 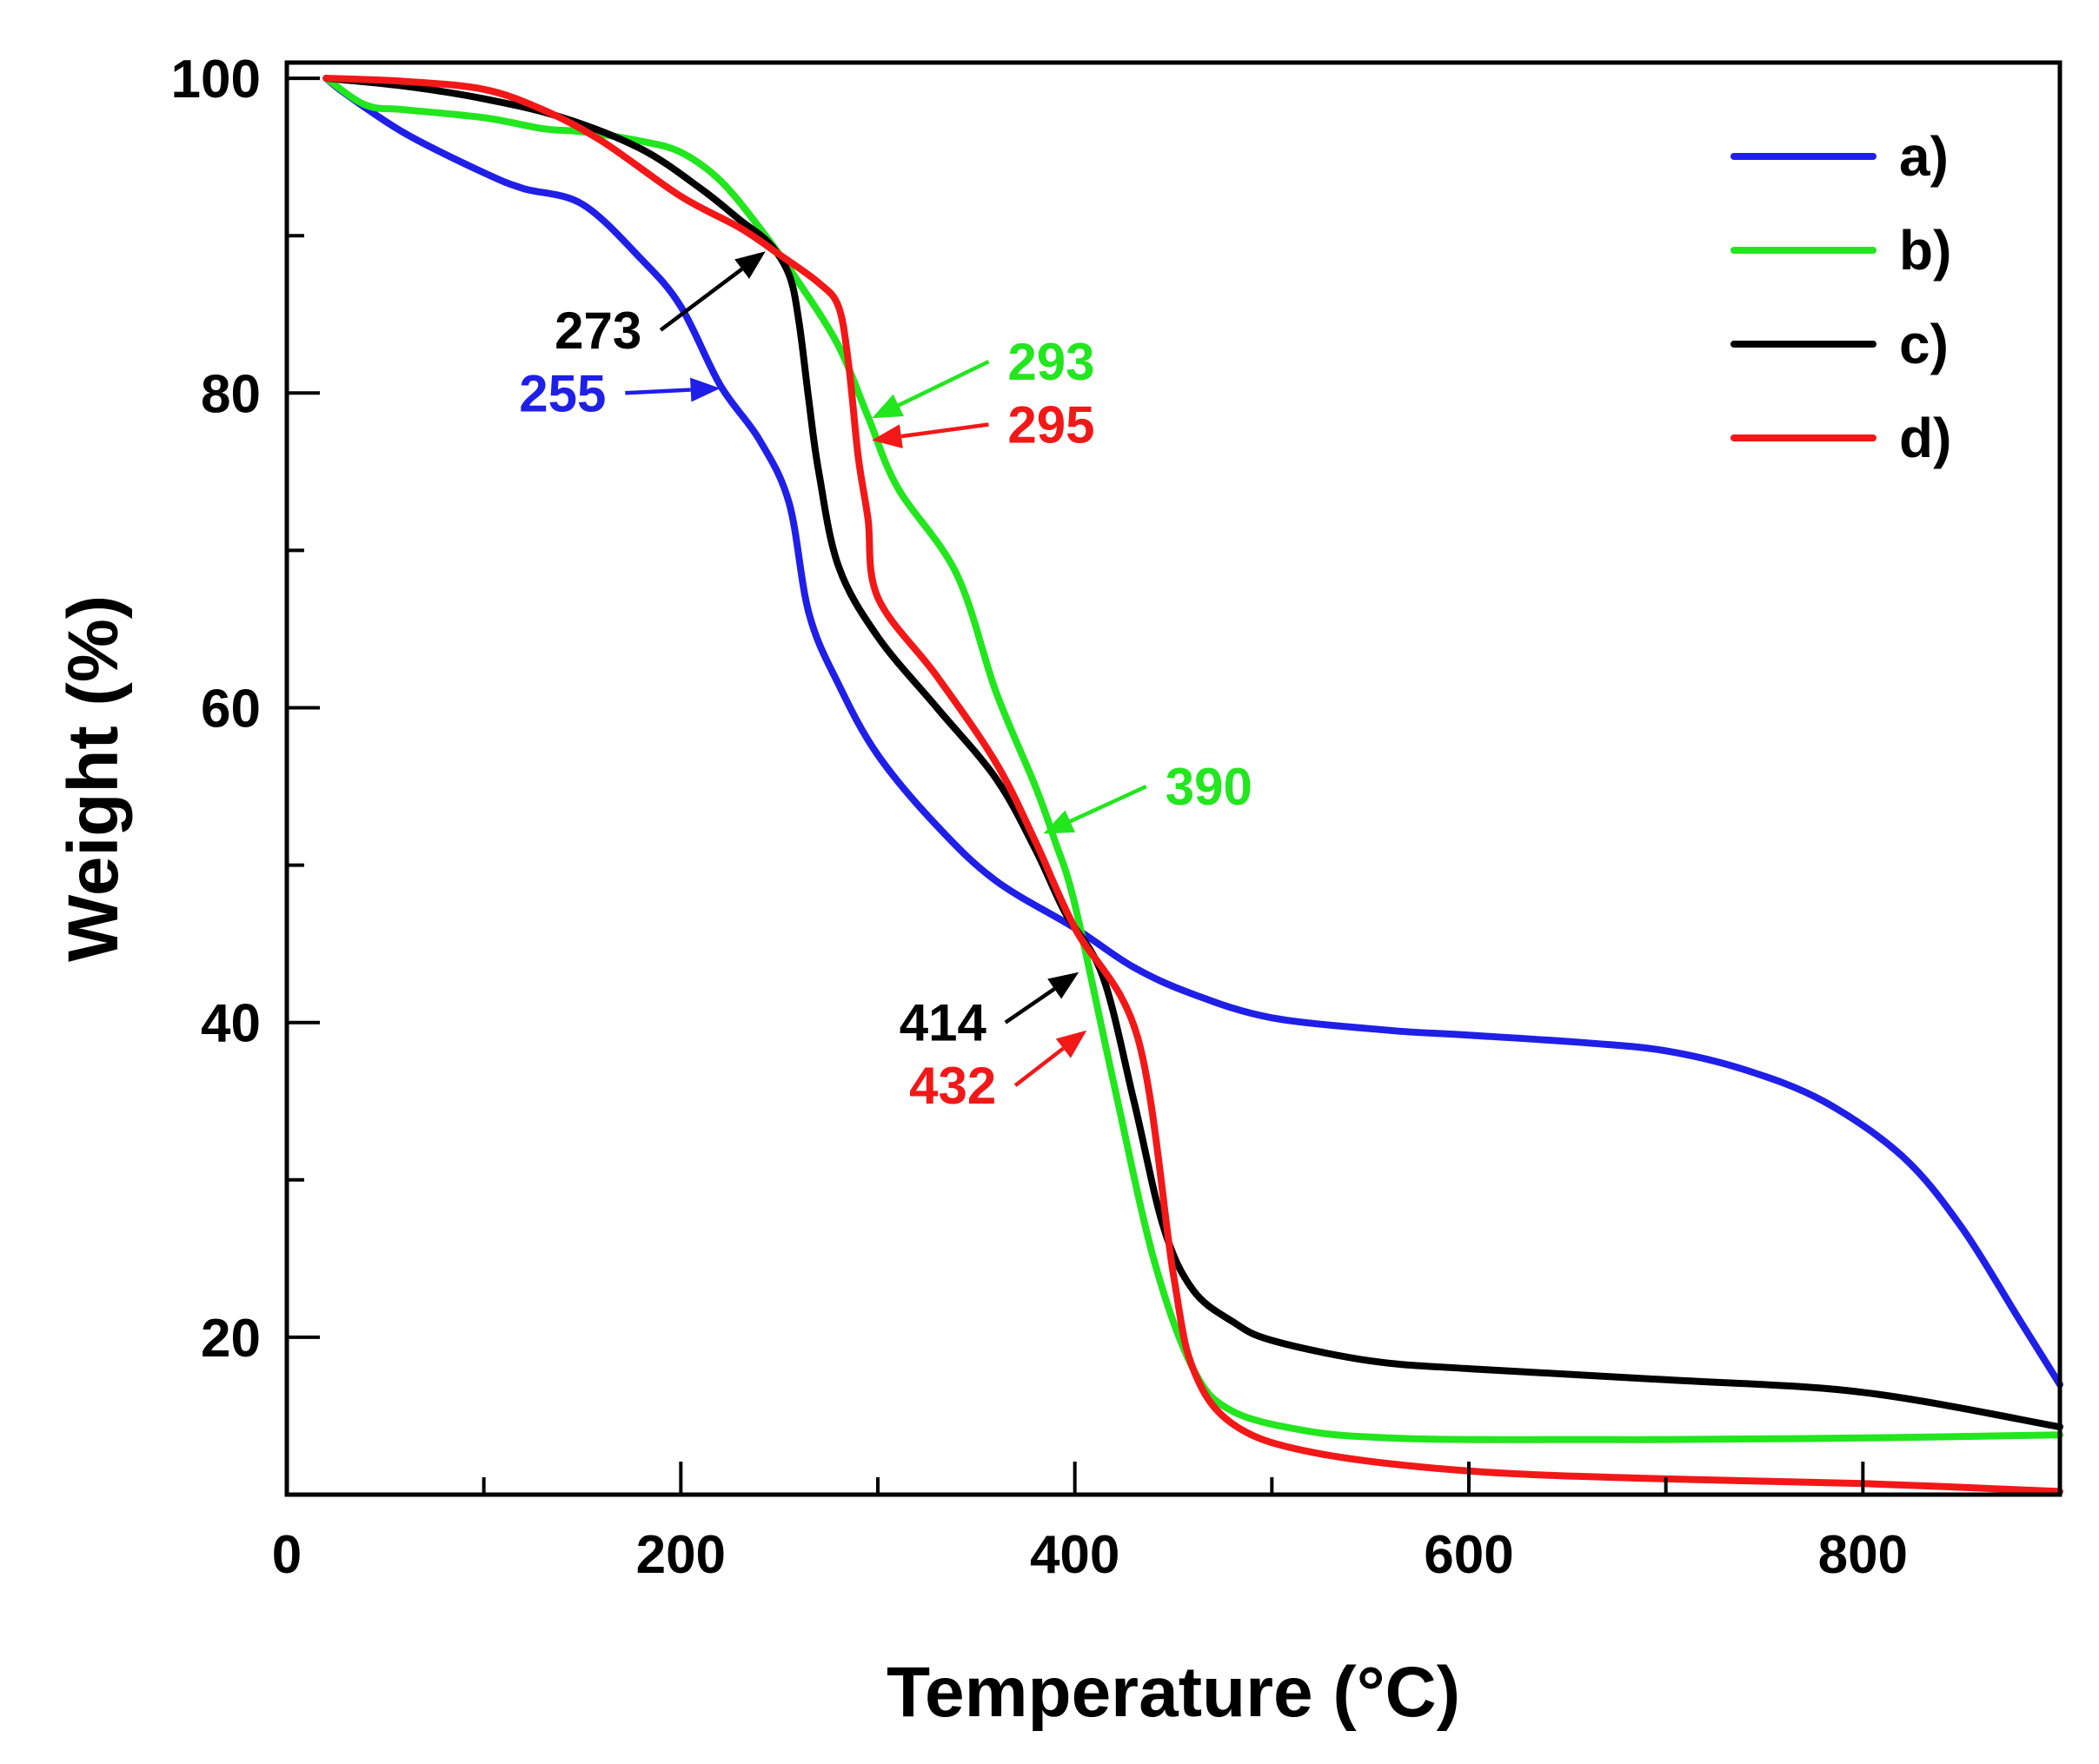 What do you see at coordinates (231, 1339) in the screenshot?
I see `y-tick-label: 20` at bounding box center [231, 1339].